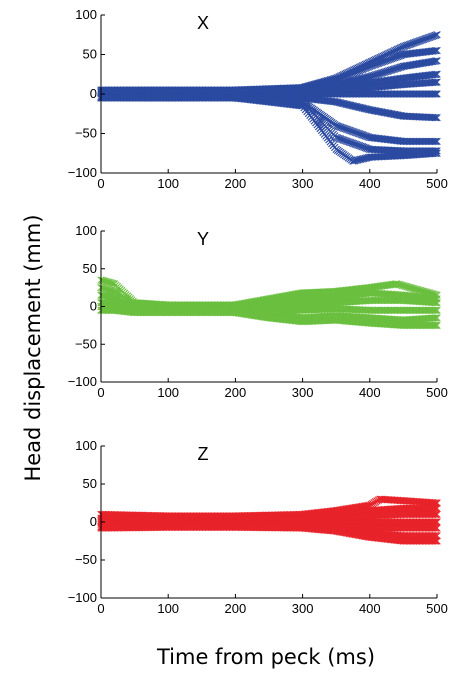 Image resolution: width=453 pixels, height=673 pixels. What do you see at coordinates (236, 392) in the screenshot?
I see `x-tick-label: 200` at bounding box center [236, 392].